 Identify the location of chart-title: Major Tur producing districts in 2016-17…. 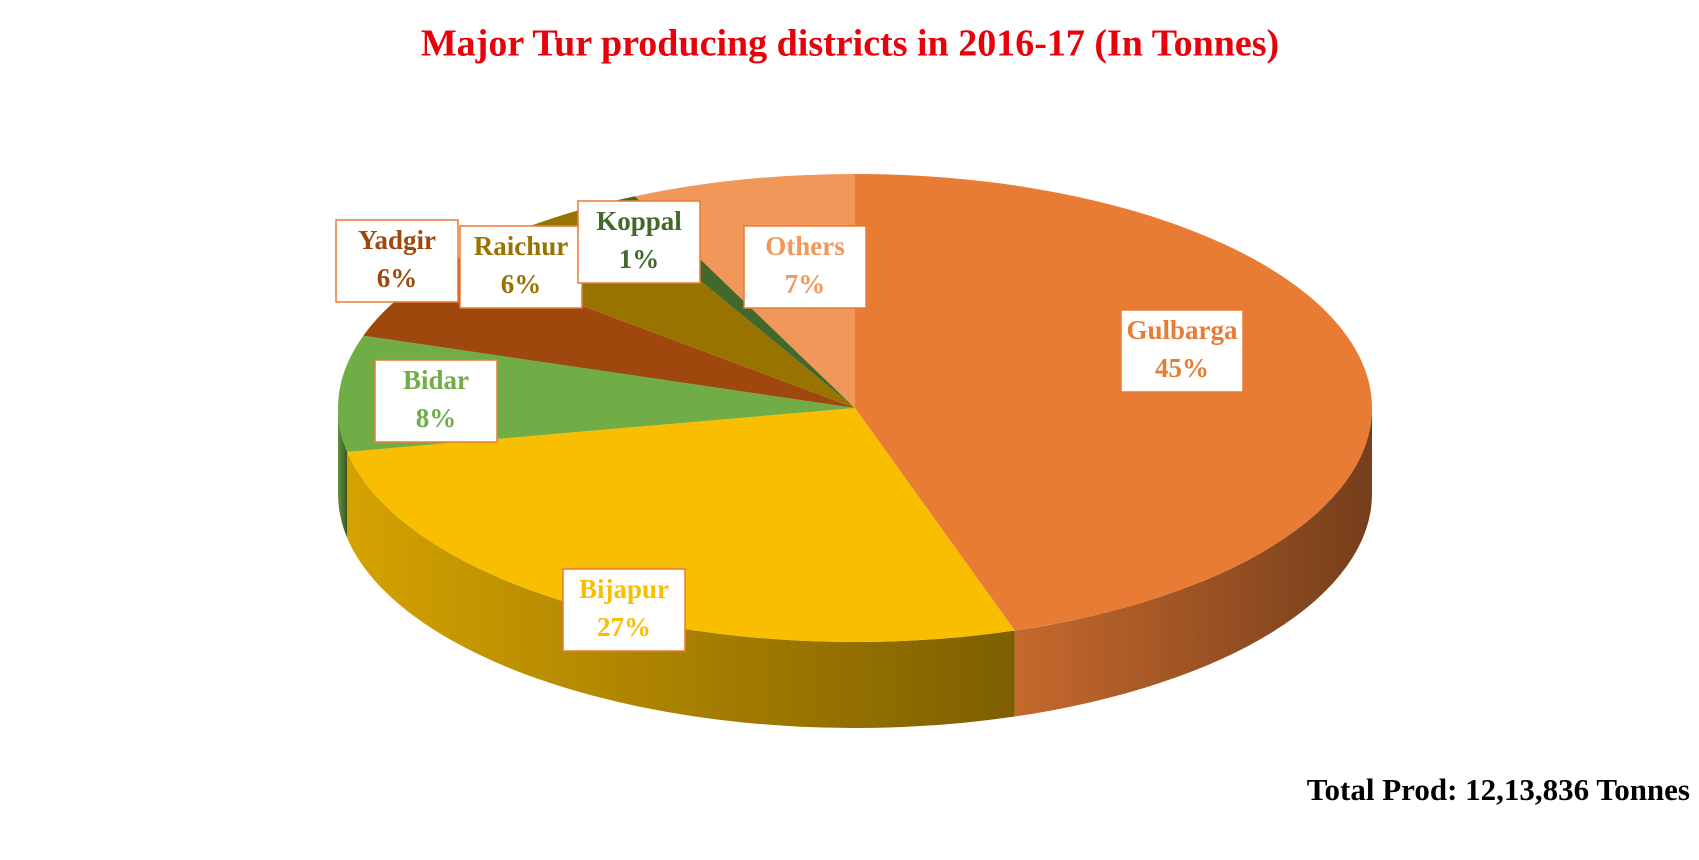
(850, 44).